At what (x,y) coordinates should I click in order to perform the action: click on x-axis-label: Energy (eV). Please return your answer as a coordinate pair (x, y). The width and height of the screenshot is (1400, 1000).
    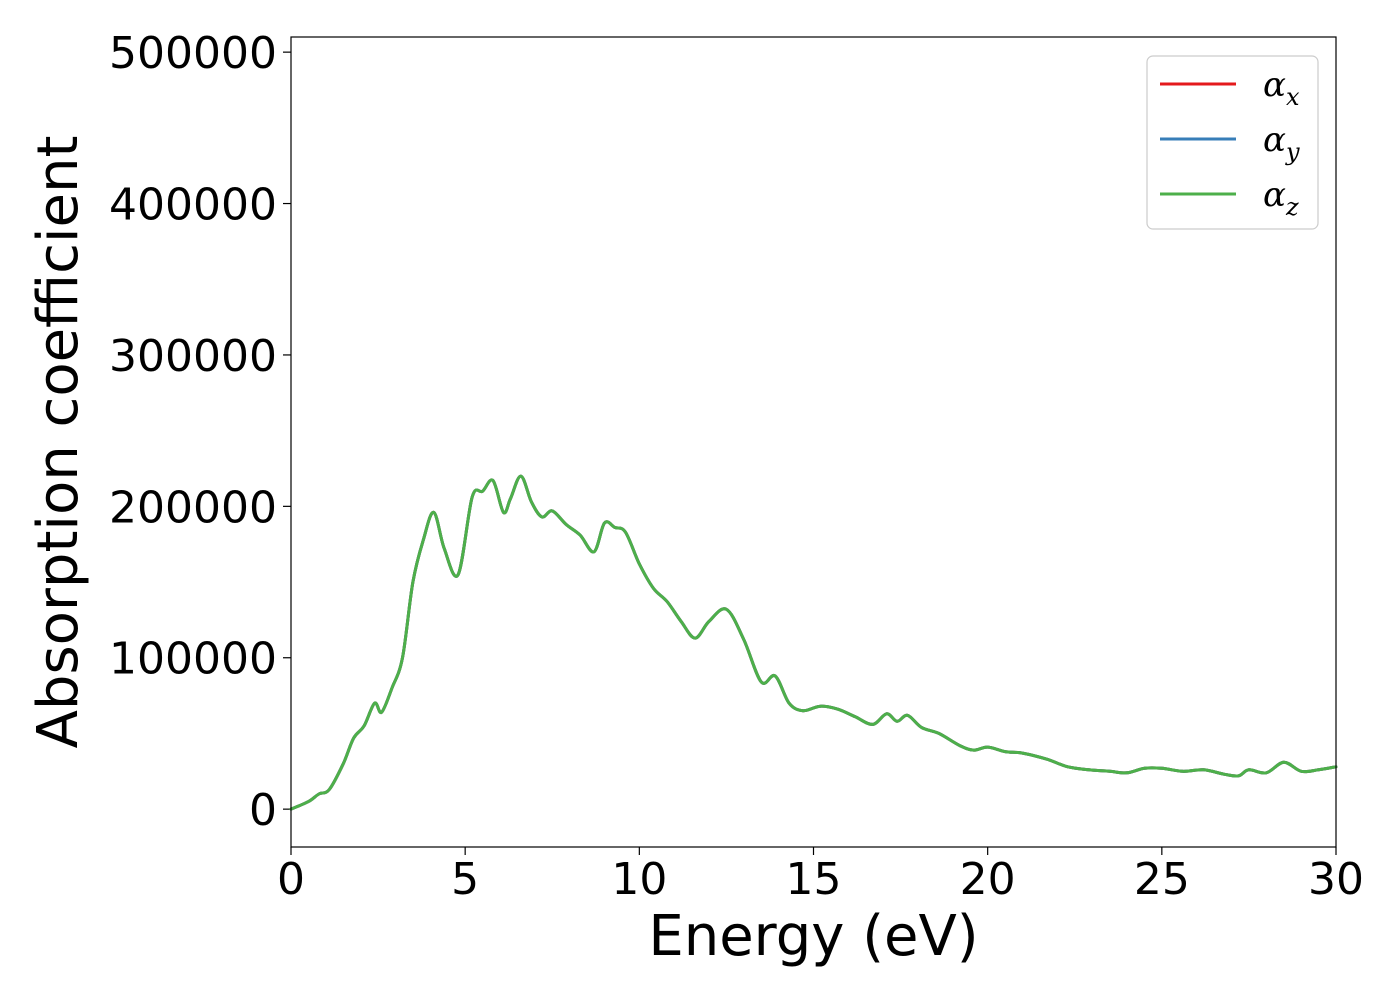
    Looking at the image, I should click on (813, 936).